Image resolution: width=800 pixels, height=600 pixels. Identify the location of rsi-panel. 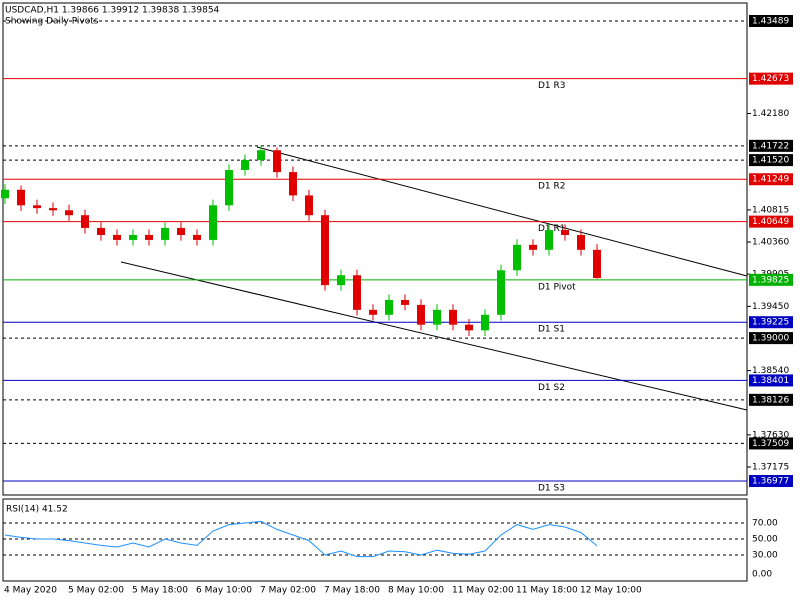
(375, 540).